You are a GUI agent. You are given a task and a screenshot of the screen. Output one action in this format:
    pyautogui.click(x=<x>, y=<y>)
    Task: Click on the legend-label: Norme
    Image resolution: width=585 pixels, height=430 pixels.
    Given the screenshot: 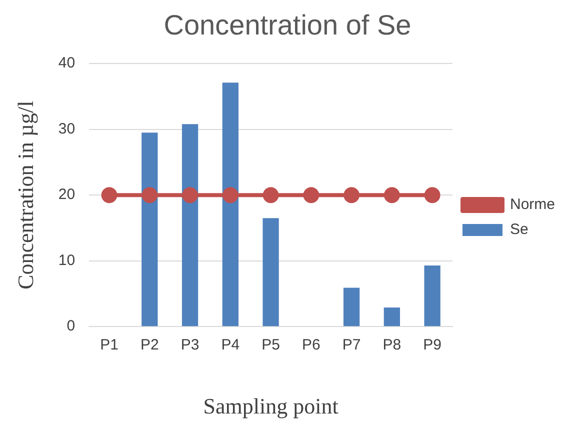 What is the action you would take?
    pyautogui.click(x=533, y=205)
    